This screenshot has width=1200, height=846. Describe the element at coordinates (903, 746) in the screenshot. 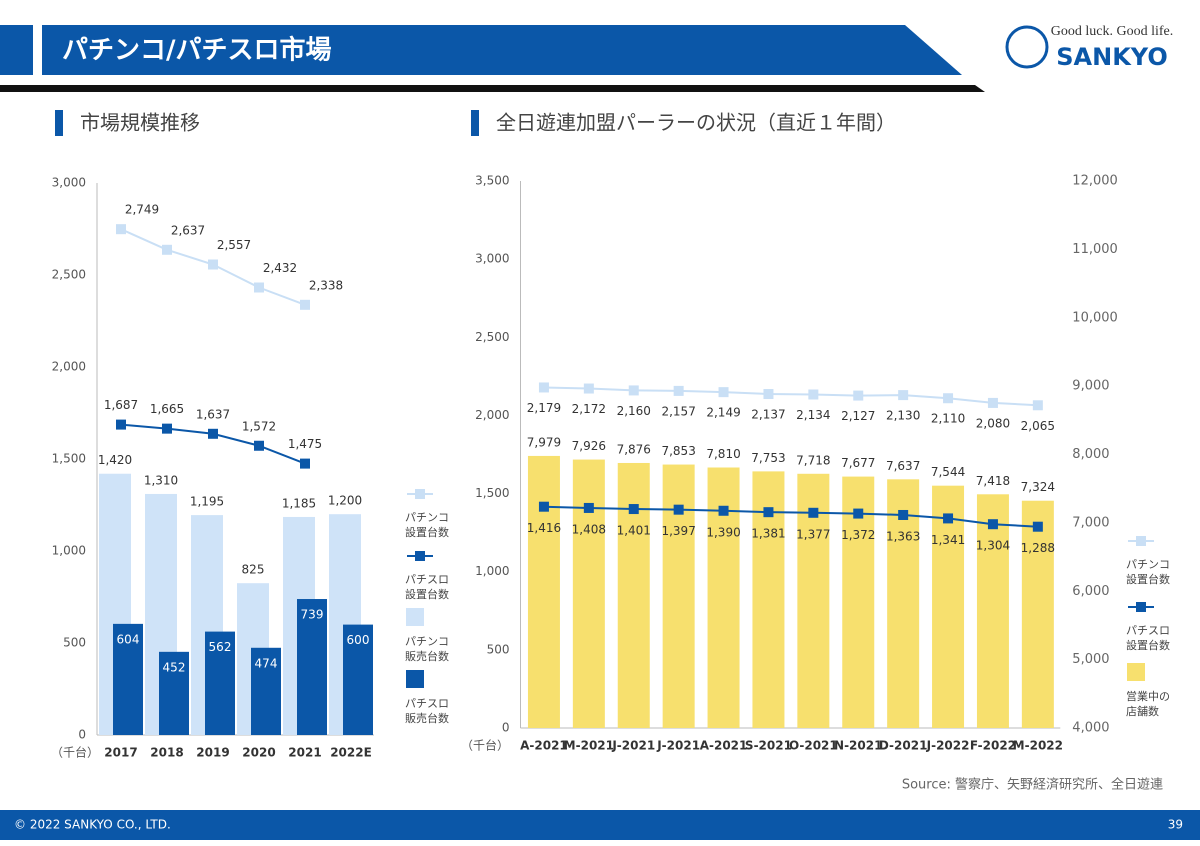

I see `x-tick-label: D-2021` at that location.